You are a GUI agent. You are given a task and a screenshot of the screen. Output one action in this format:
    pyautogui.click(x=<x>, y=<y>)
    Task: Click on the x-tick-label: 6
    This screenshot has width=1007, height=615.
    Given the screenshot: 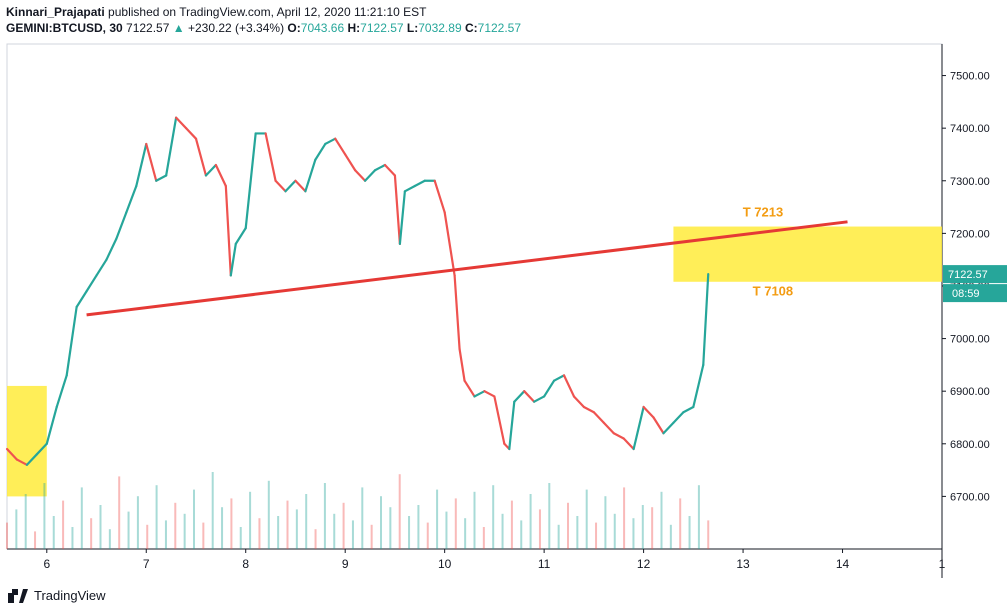 What is the action you would take?
    pyautogui.click(x=46, y=564)
    